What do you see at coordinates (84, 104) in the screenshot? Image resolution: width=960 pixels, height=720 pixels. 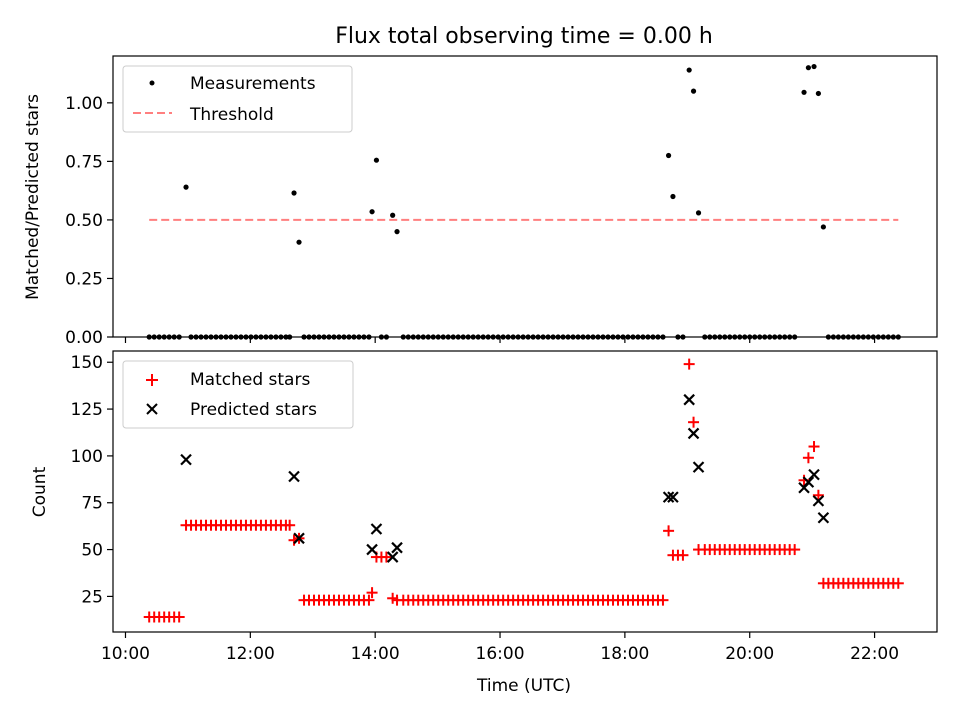 I see `ratio-y-tick-label: 1.00` at bounding box center [84, 104].